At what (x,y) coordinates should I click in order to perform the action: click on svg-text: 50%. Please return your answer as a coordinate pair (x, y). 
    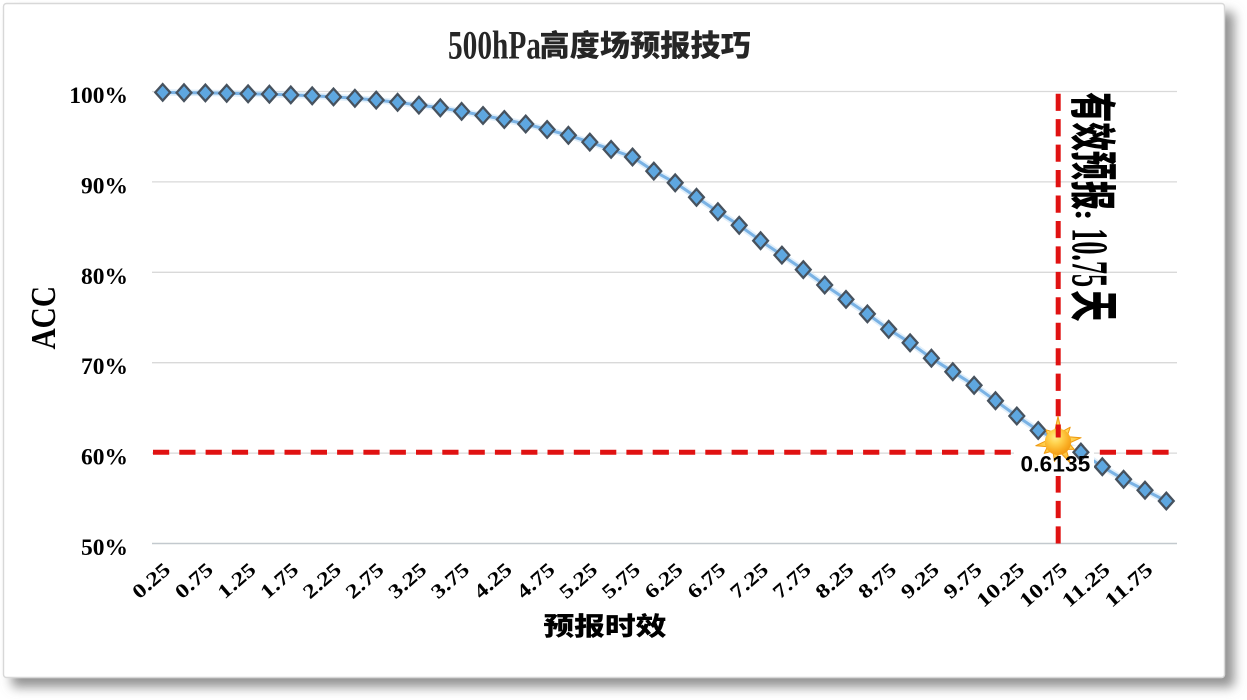
    Looking at the image, I should click on (104, 548).